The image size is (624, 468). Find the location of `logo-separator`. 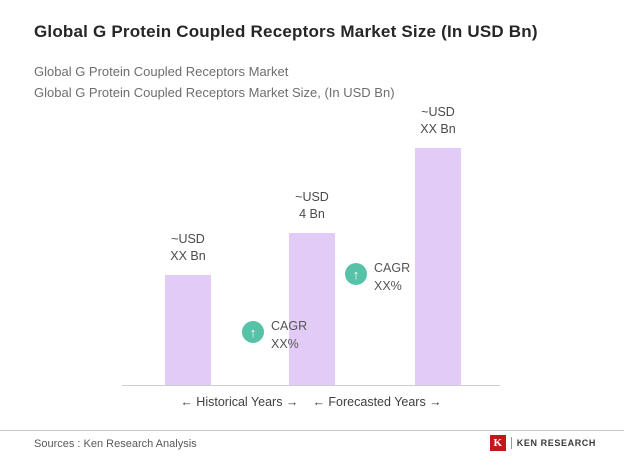

logo-separator is located at coordinates (511, 443).